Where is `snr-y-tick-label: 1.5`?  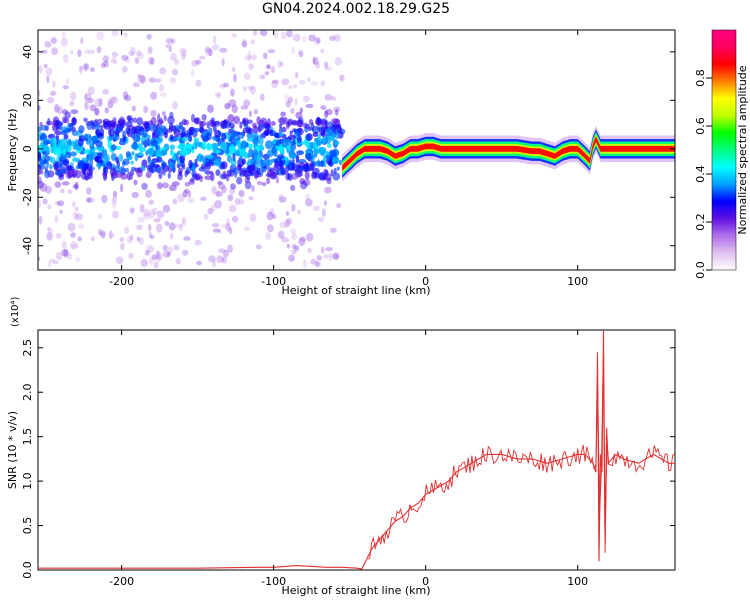 snr-y-tick-label: 1.5 is located at coordinates (27, 437).